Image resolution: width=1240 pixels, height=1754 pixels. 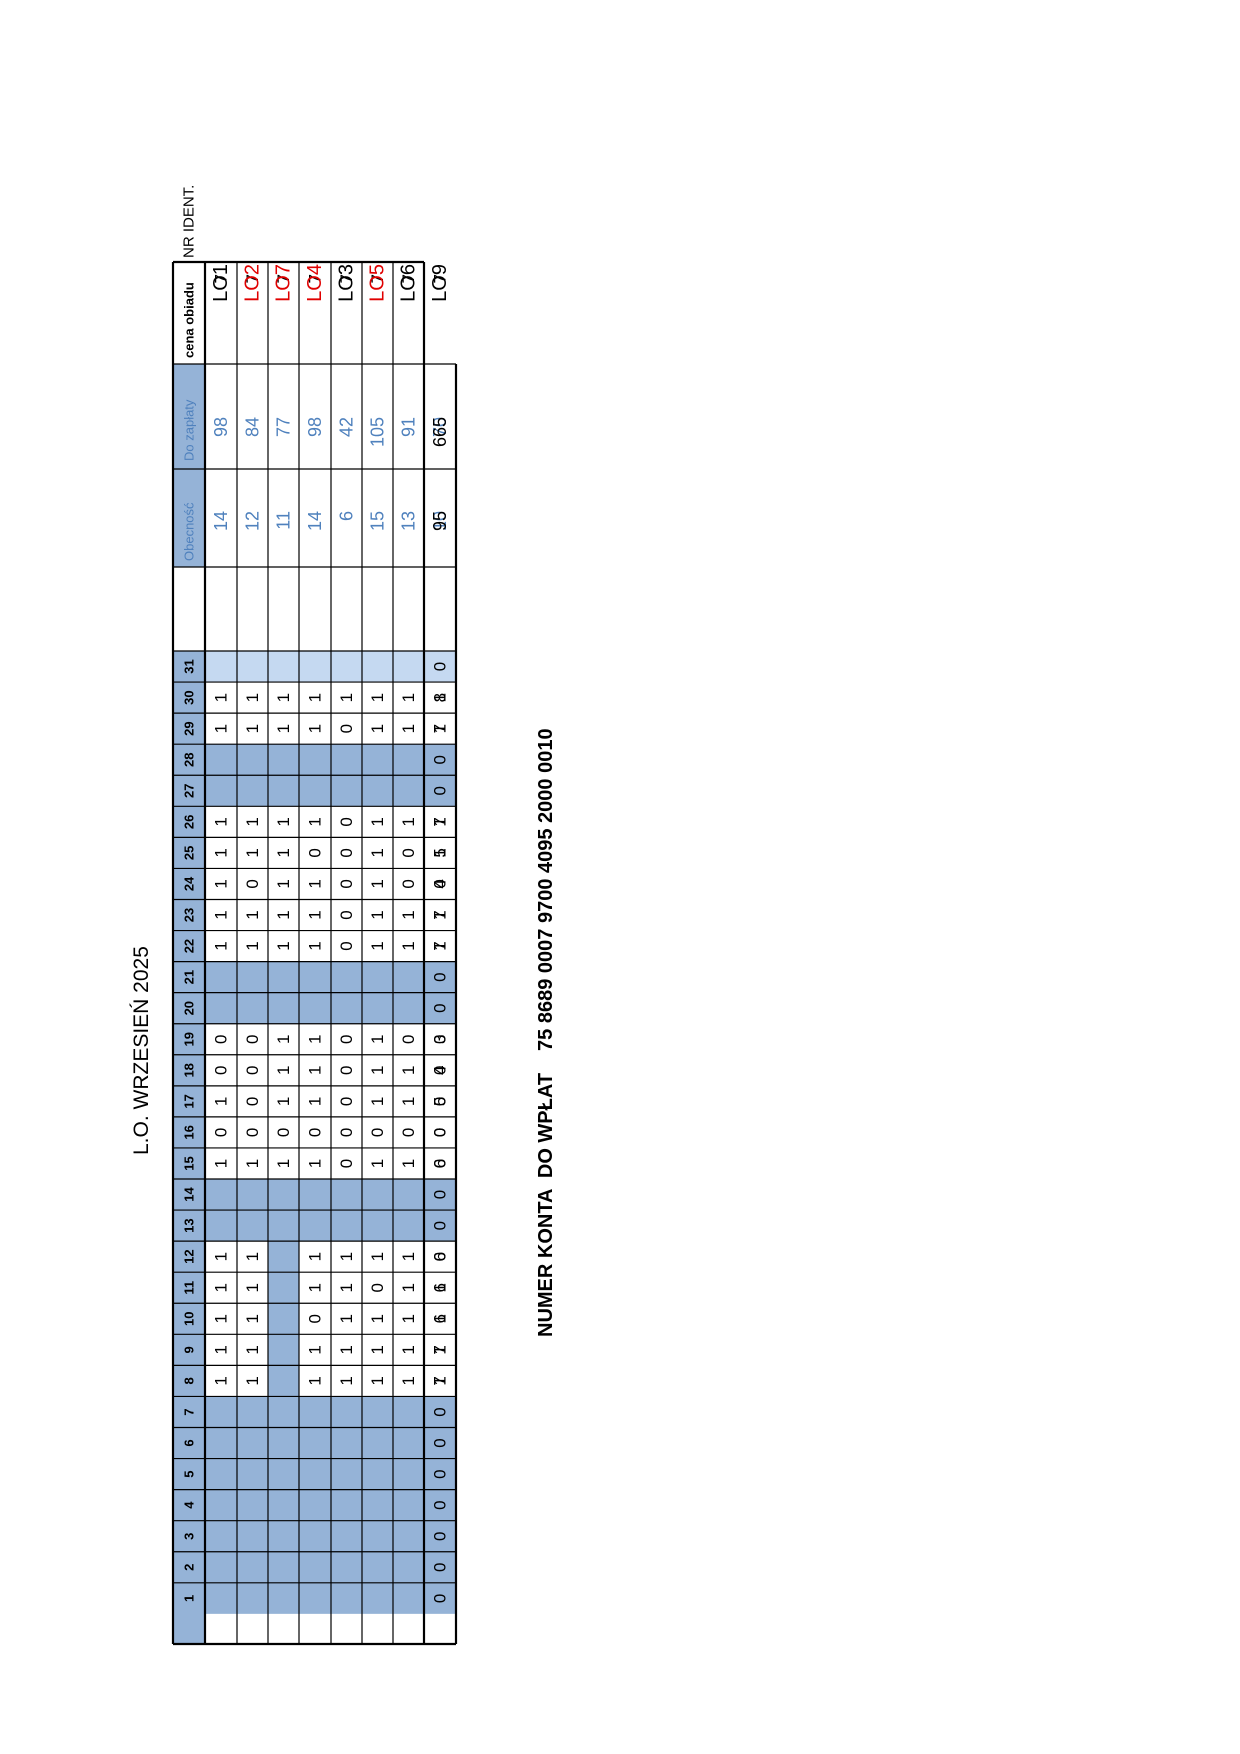 What do you see at coordinates (189, 728) in the screenshot?
I see `header-day-29: 29` at bounding box center [189, 728].